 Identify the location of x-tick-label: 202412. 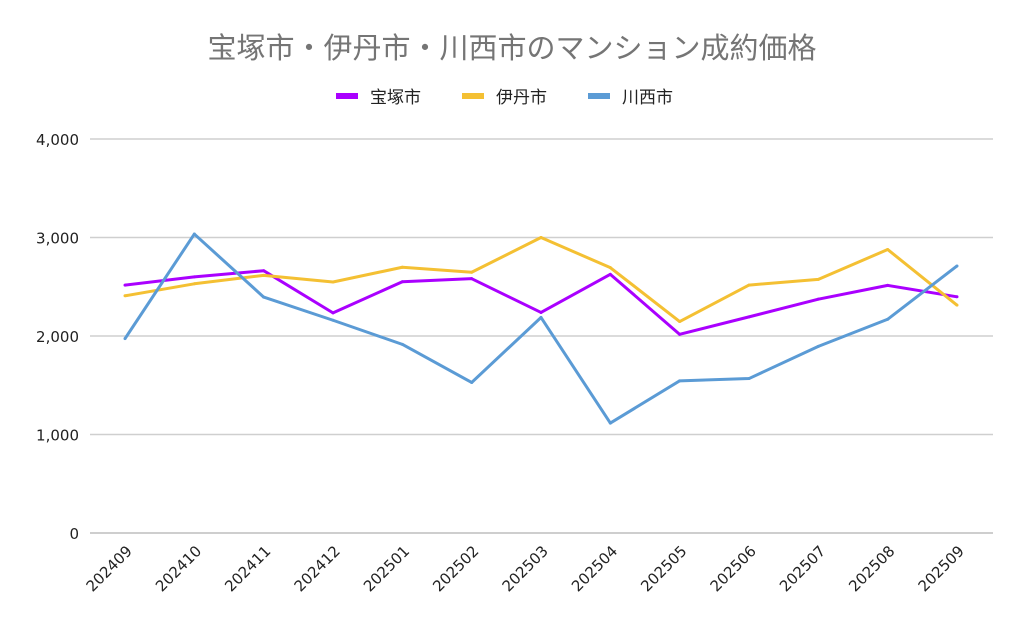
(317, 568).